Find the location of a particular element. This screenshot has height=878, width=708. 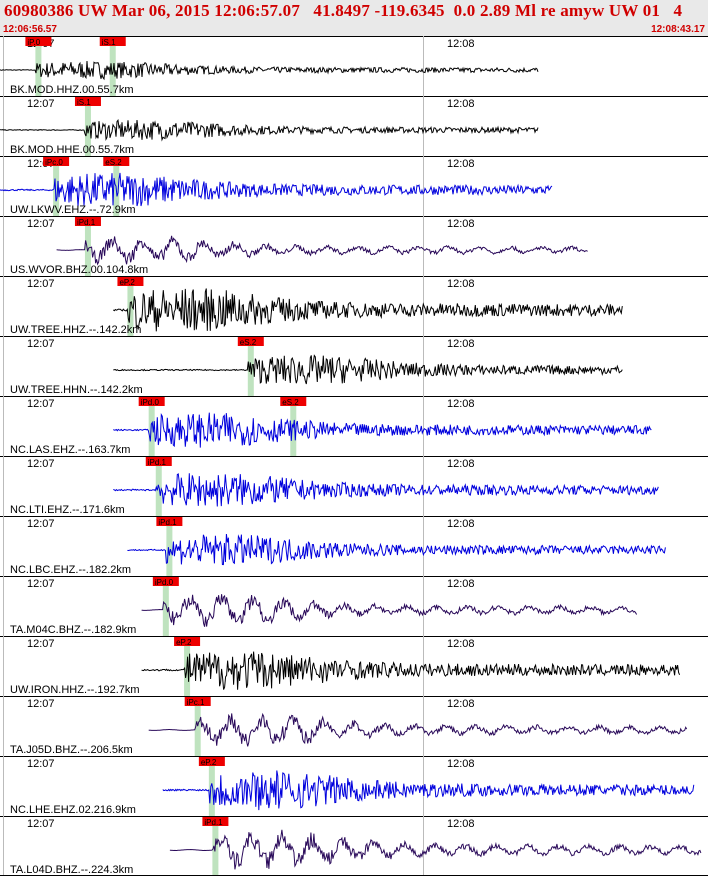

trace-label: TA.J05D.BHZ.--.206.5km is located at coordinates (71, 750).